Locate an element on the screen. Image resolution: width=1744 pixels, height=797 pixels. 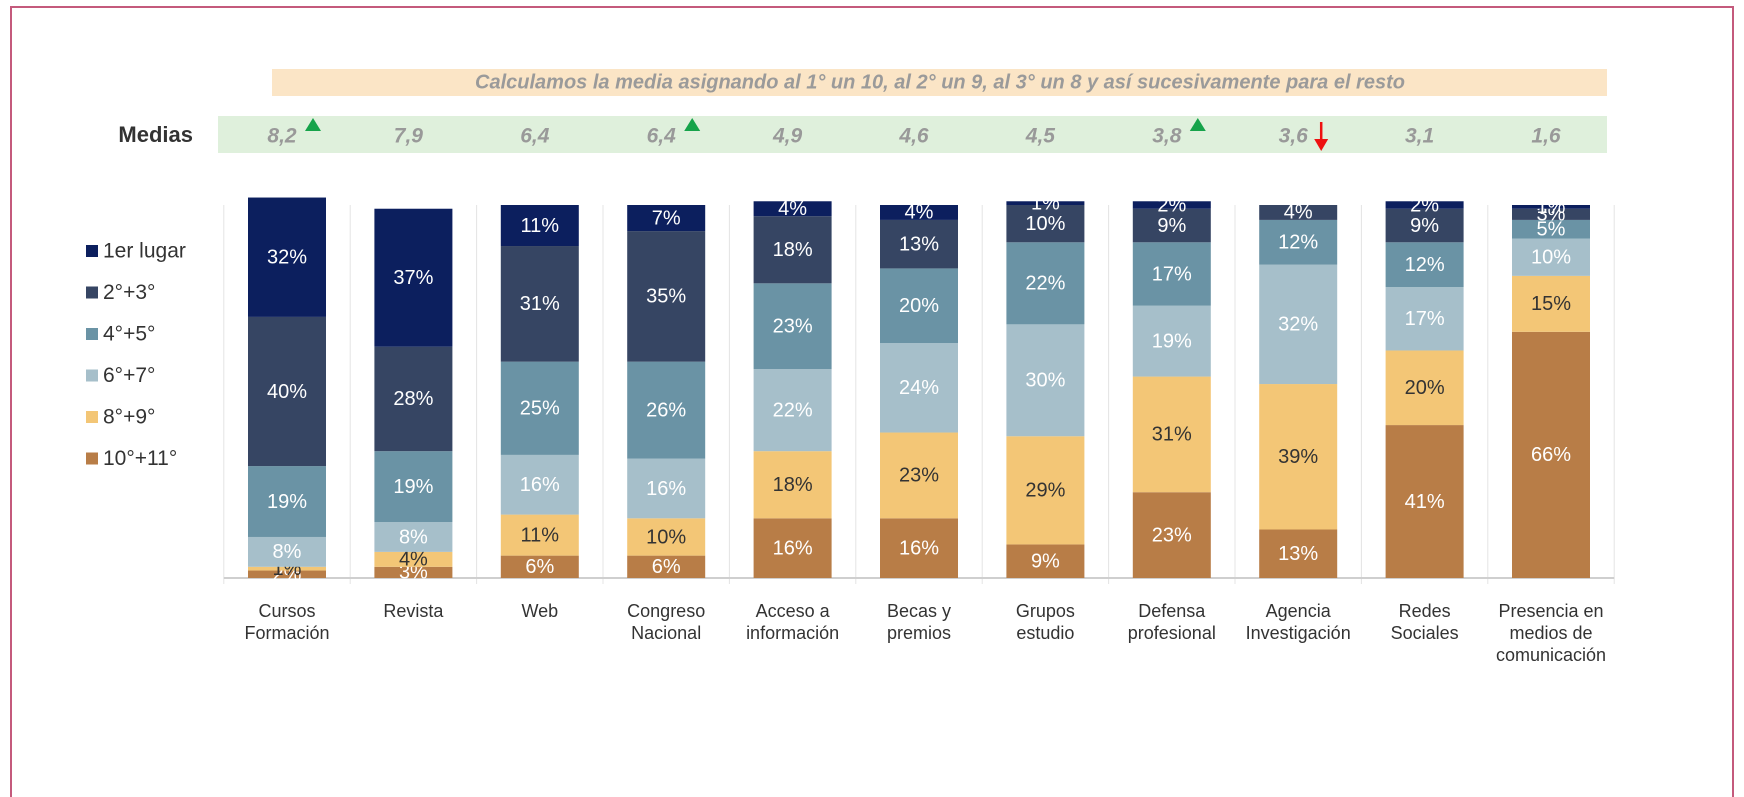
data-label: 4% is located at coordinates (792, 209).